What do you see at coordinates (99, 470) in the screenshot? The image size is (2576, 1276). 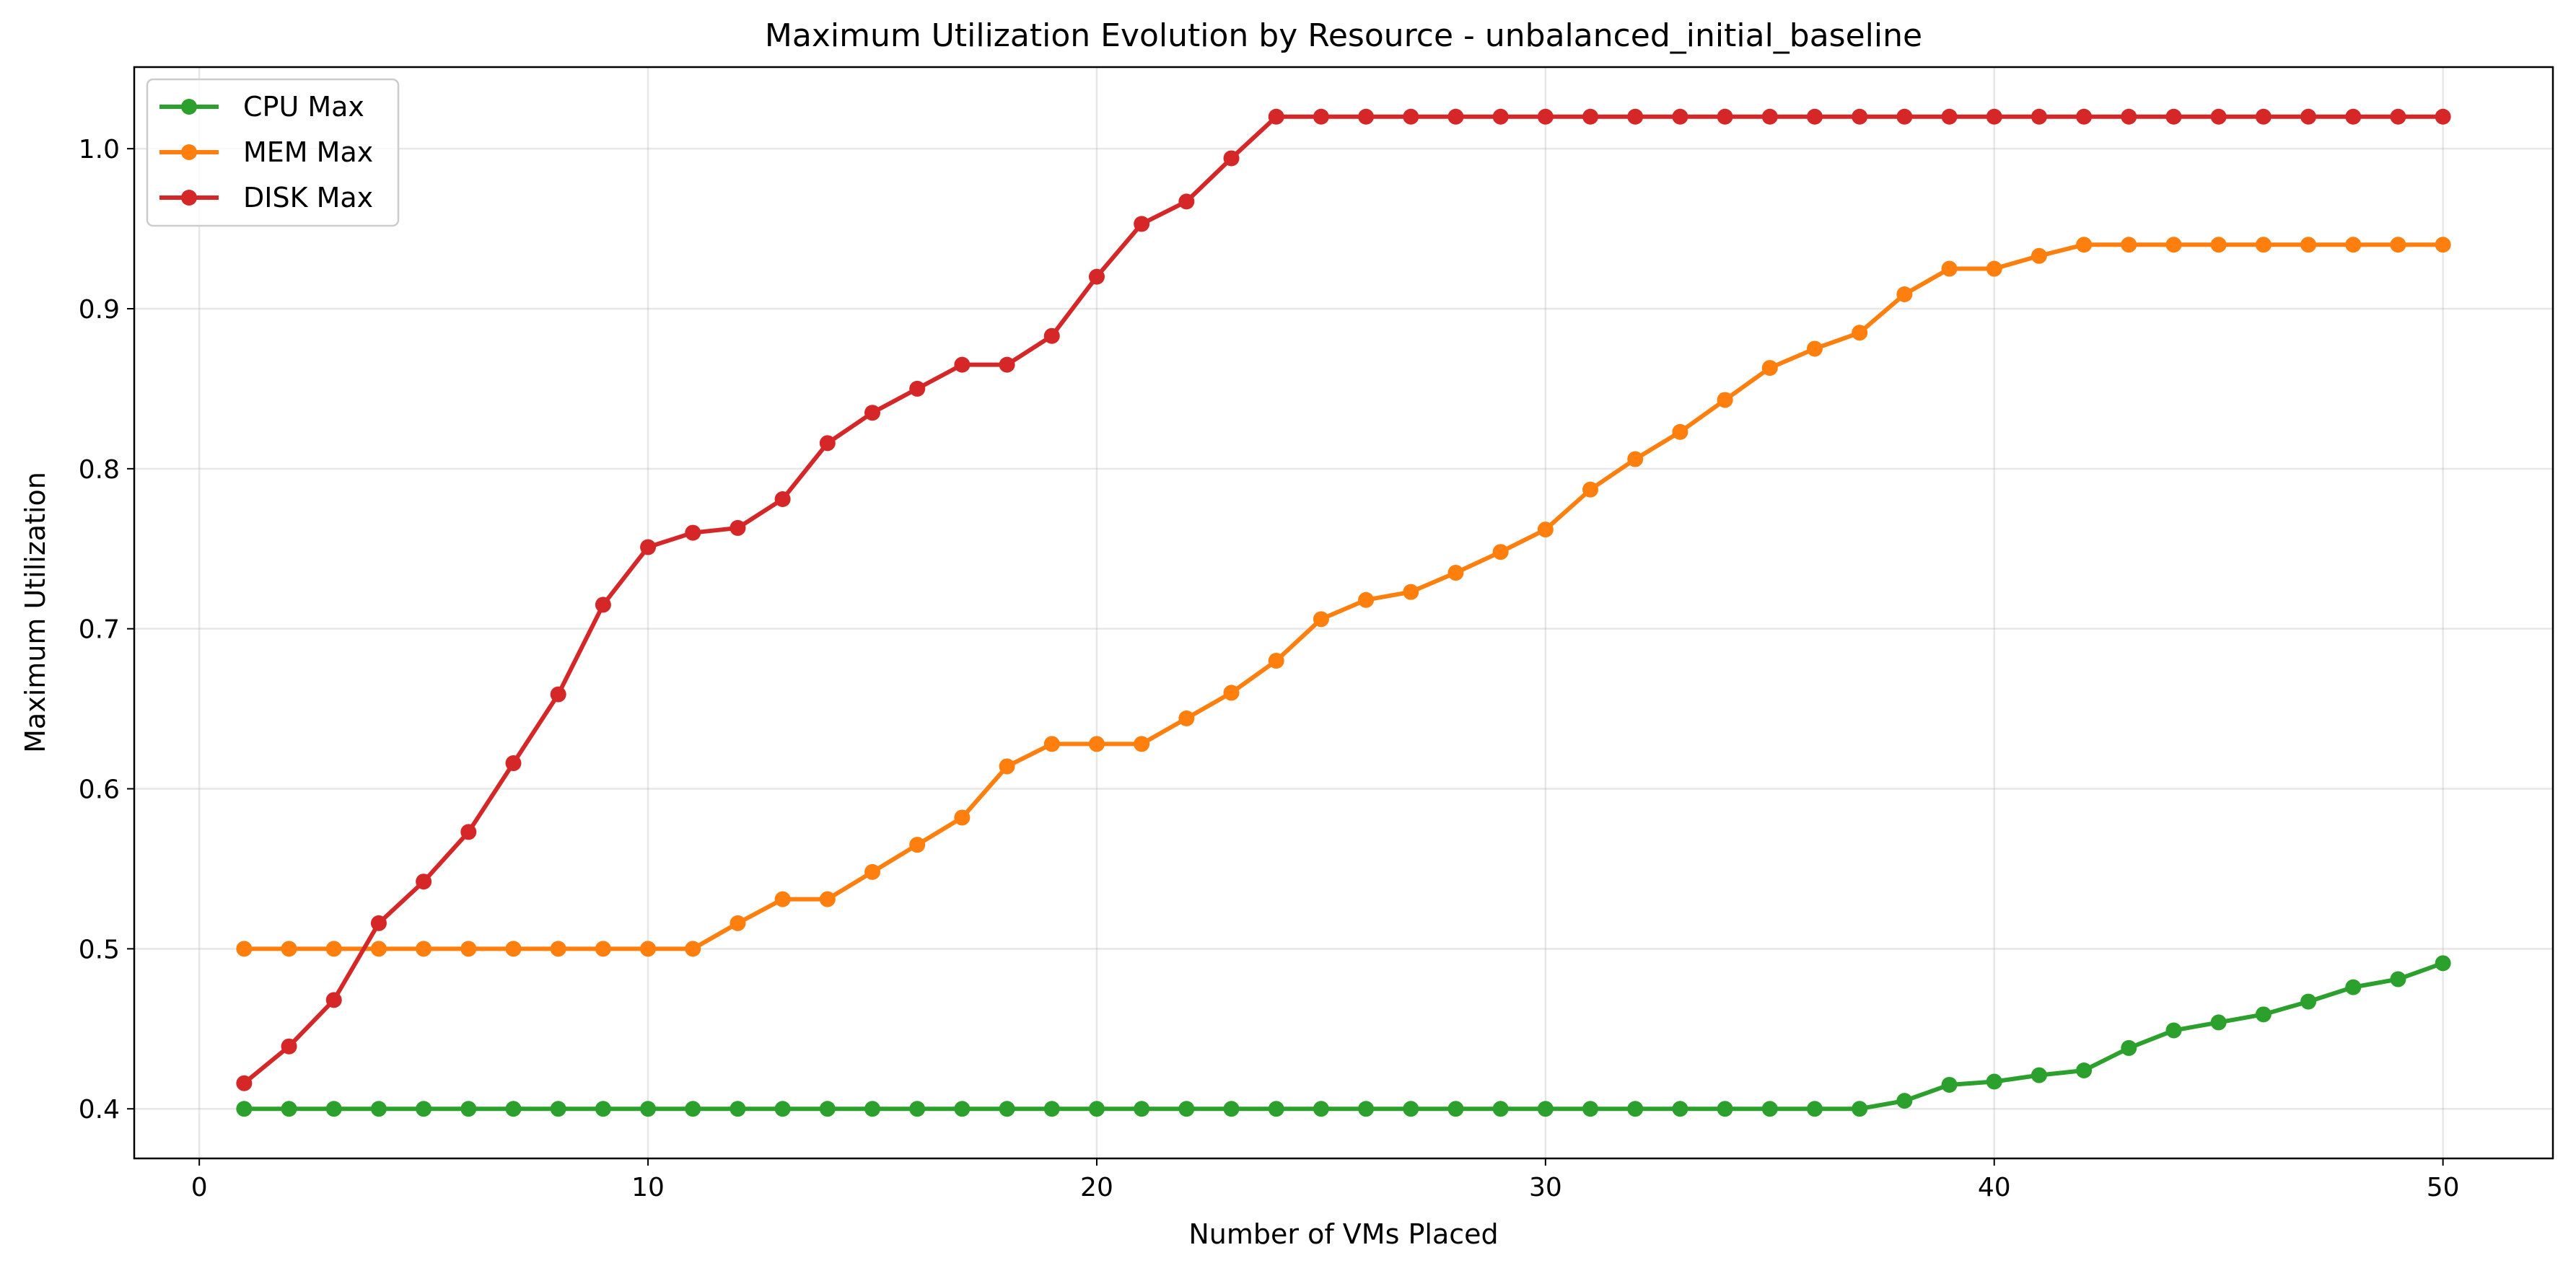 I see `y-tick-label: 0.8` at bounding box center [99, 470].